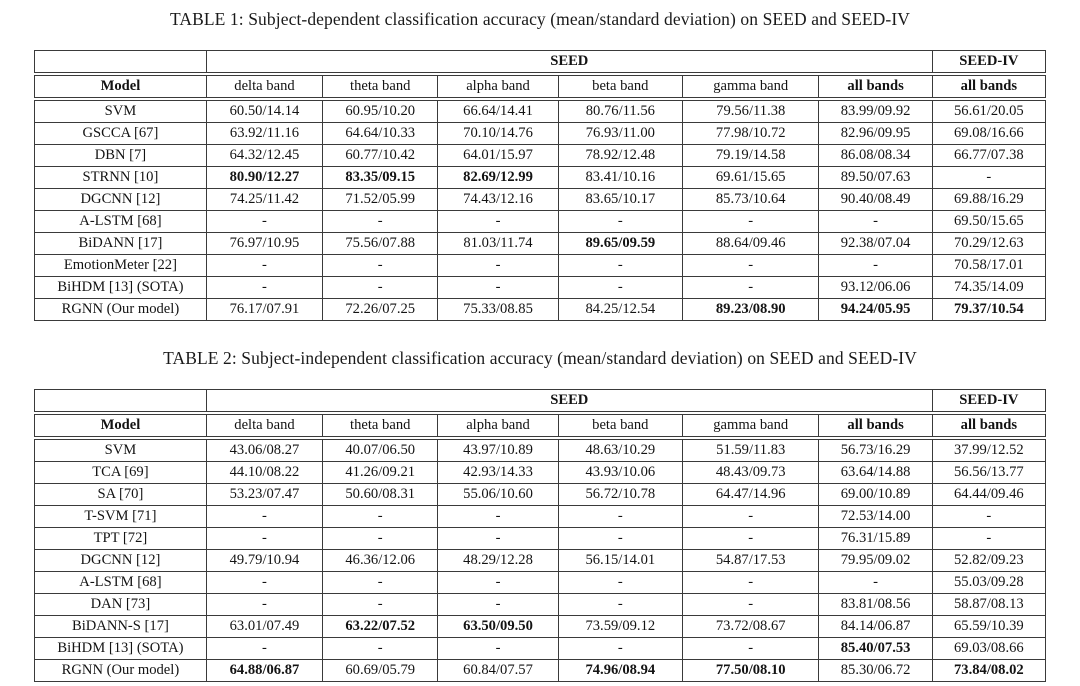  I want to click on column-header-alpha-band: alpha band, so click(498, 87).